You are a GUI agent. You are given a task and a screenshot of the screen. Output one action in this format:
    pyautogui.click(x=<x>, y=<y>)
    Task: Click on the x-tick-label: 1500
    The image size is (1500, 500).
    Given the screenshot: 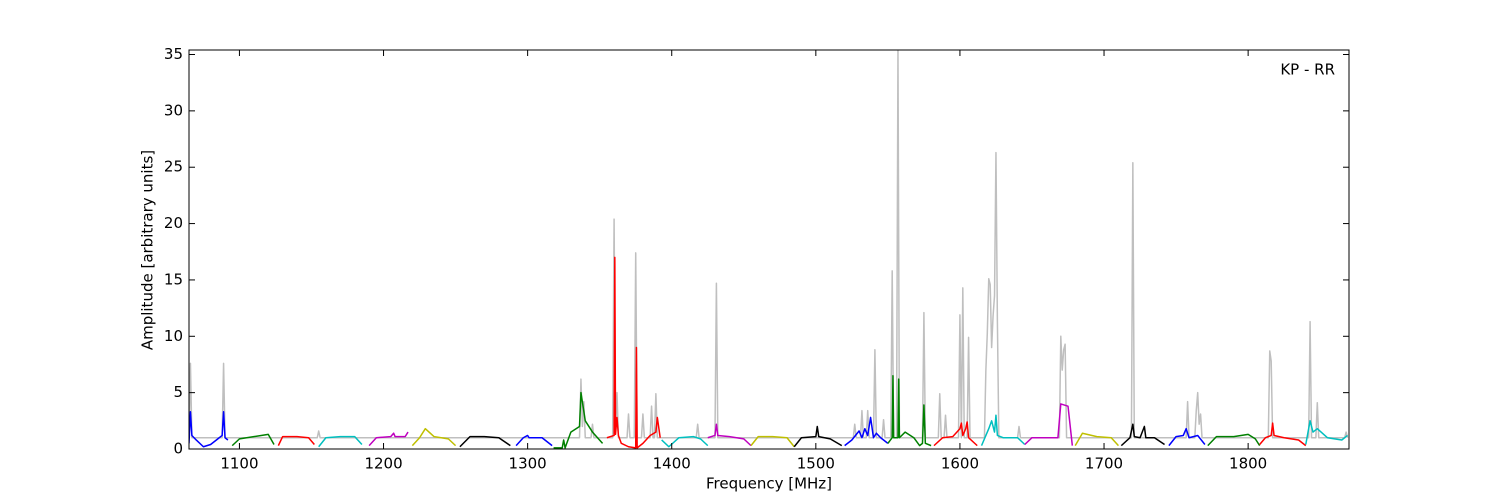 What is the action you would take?
    pyautogui.click(x=816, y=464)
    